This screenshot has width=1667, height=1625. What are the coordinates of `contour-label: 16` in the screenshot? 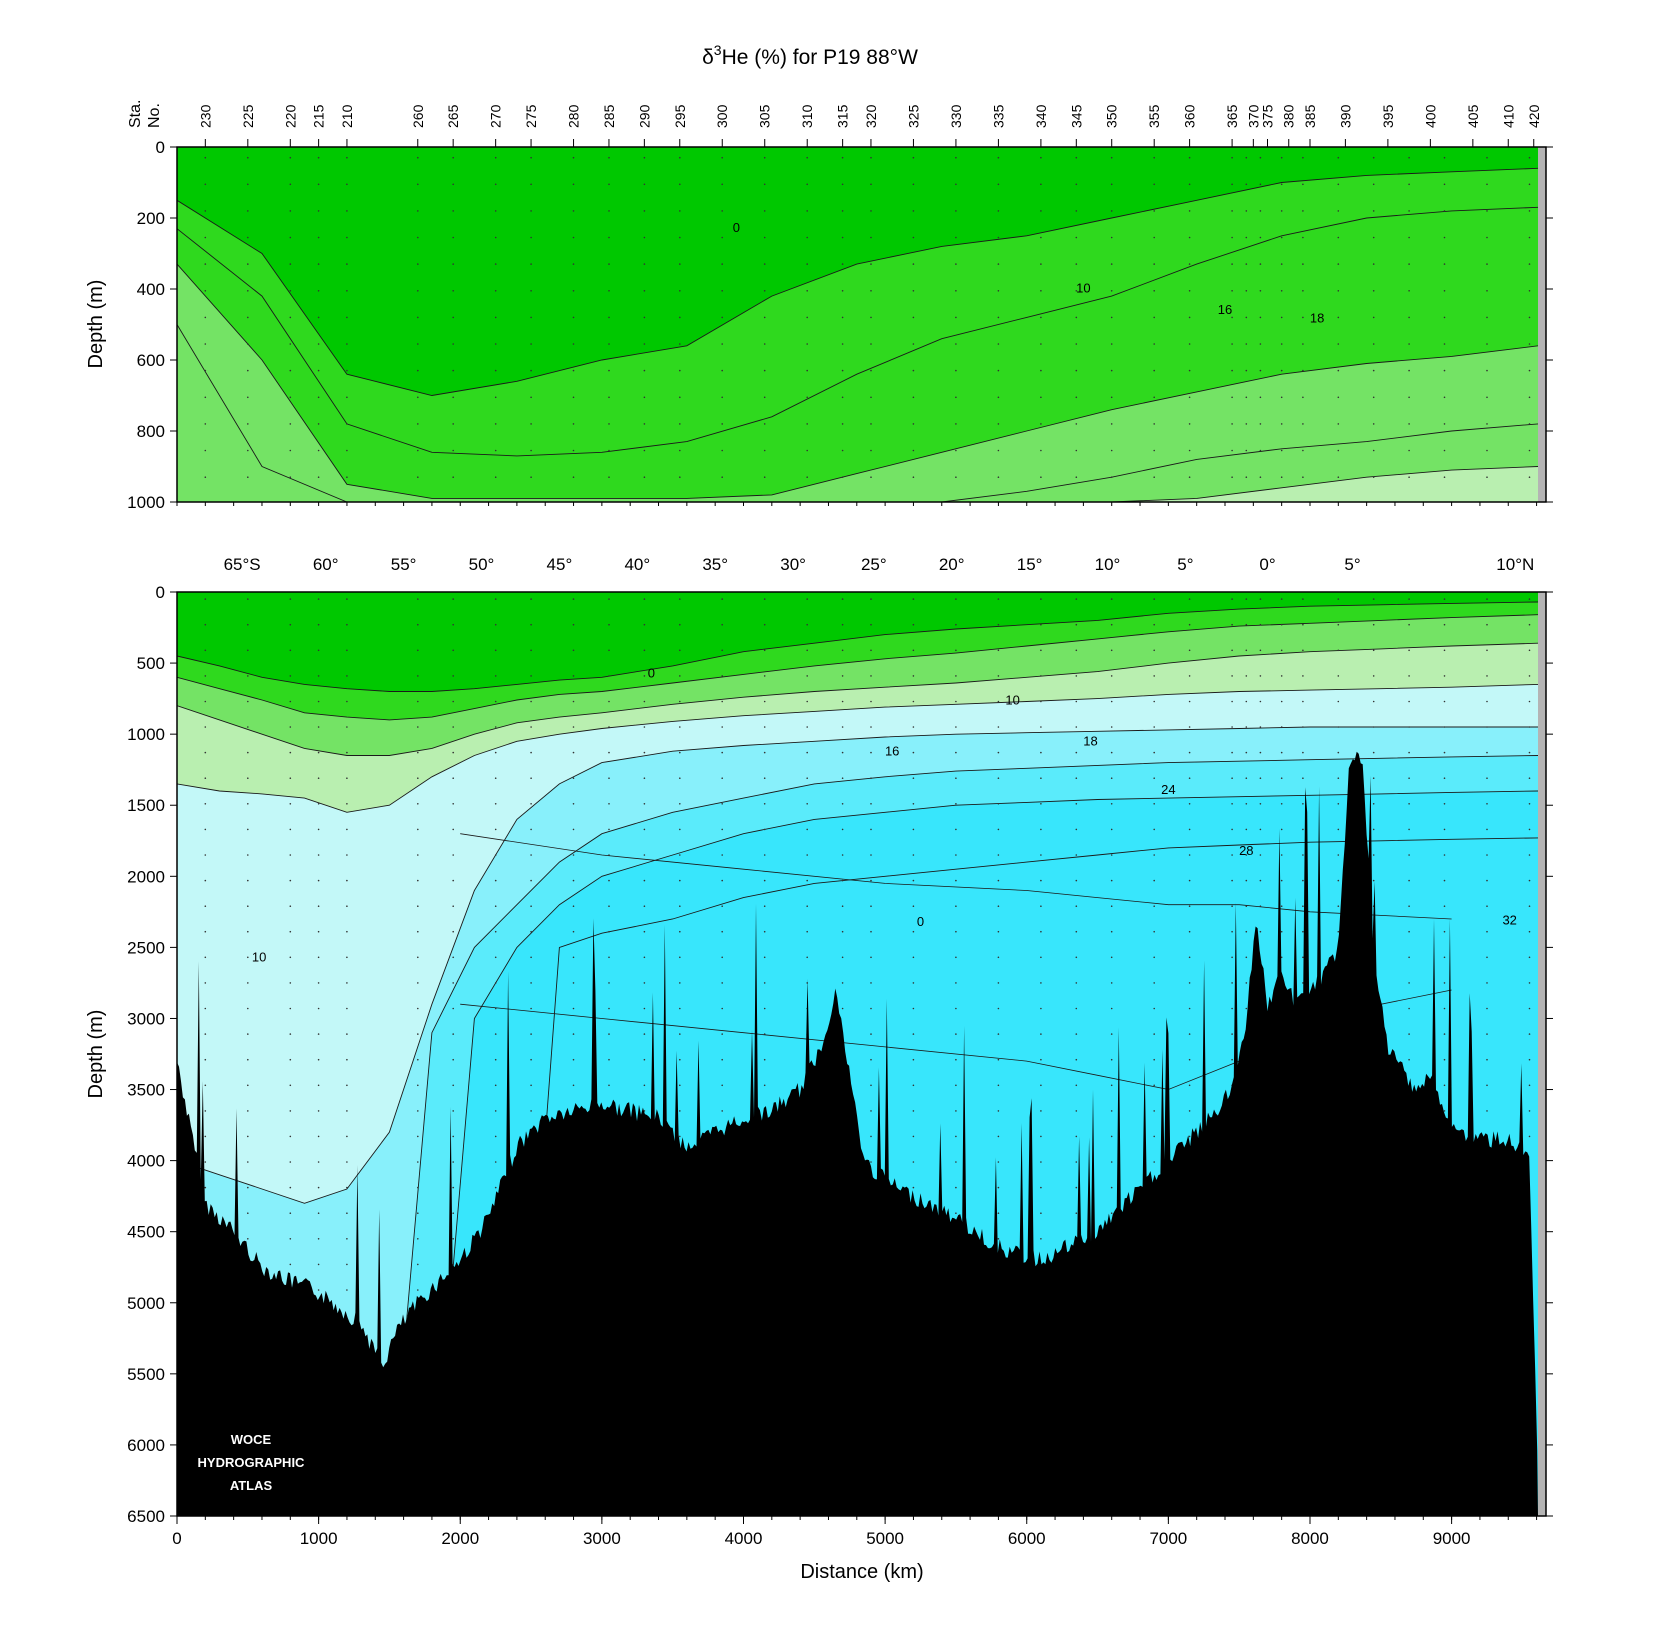 It's located at (1225, 309).